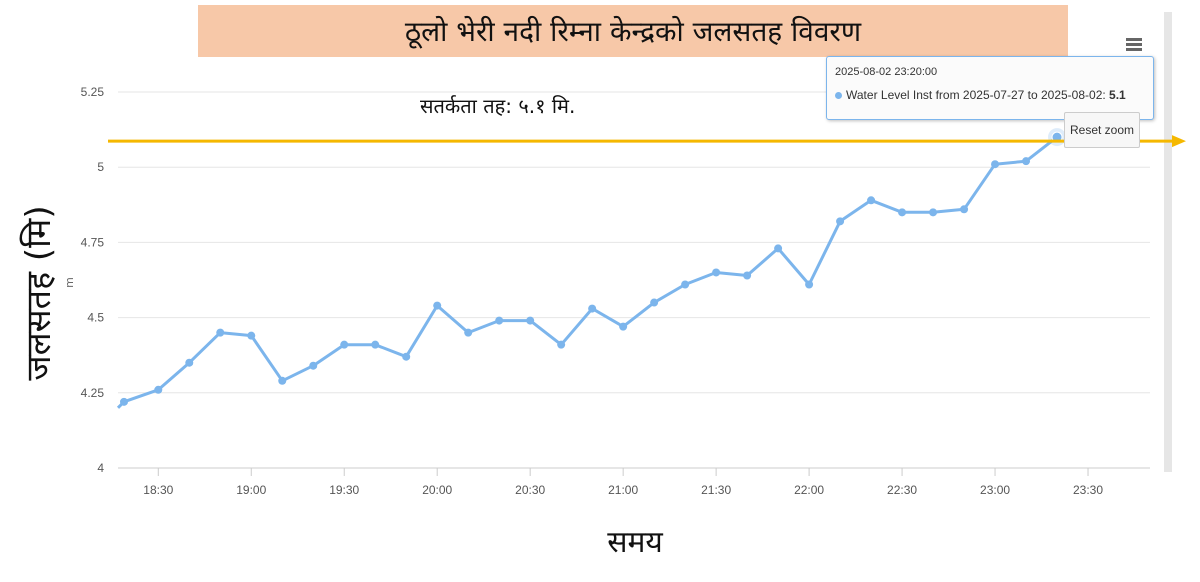  Describe the element at coordinates (251, 490) in the screenshot. I see `x-tick-label: 19:00` at that location.